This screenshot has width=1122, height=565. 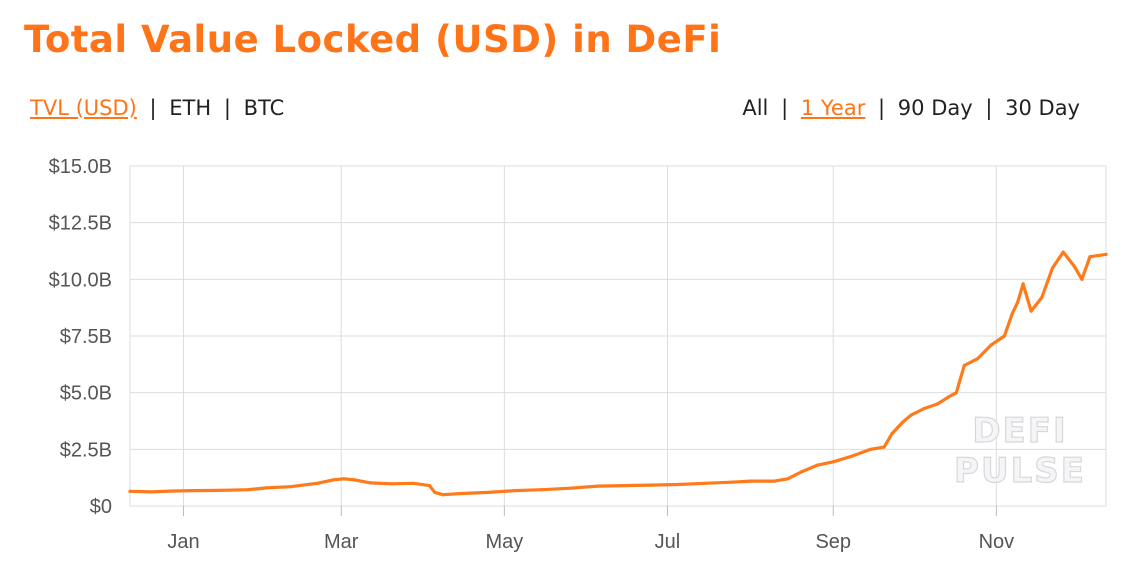 What do you see at coordinates (80, 224) in the screenshot?
I see `y-tick-label: $12.5B` at bounding box center [80, 224].